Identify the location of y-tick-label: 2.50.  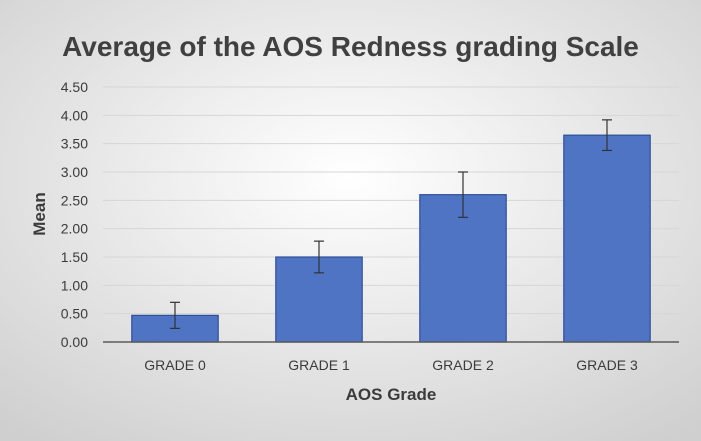
(74, 200).